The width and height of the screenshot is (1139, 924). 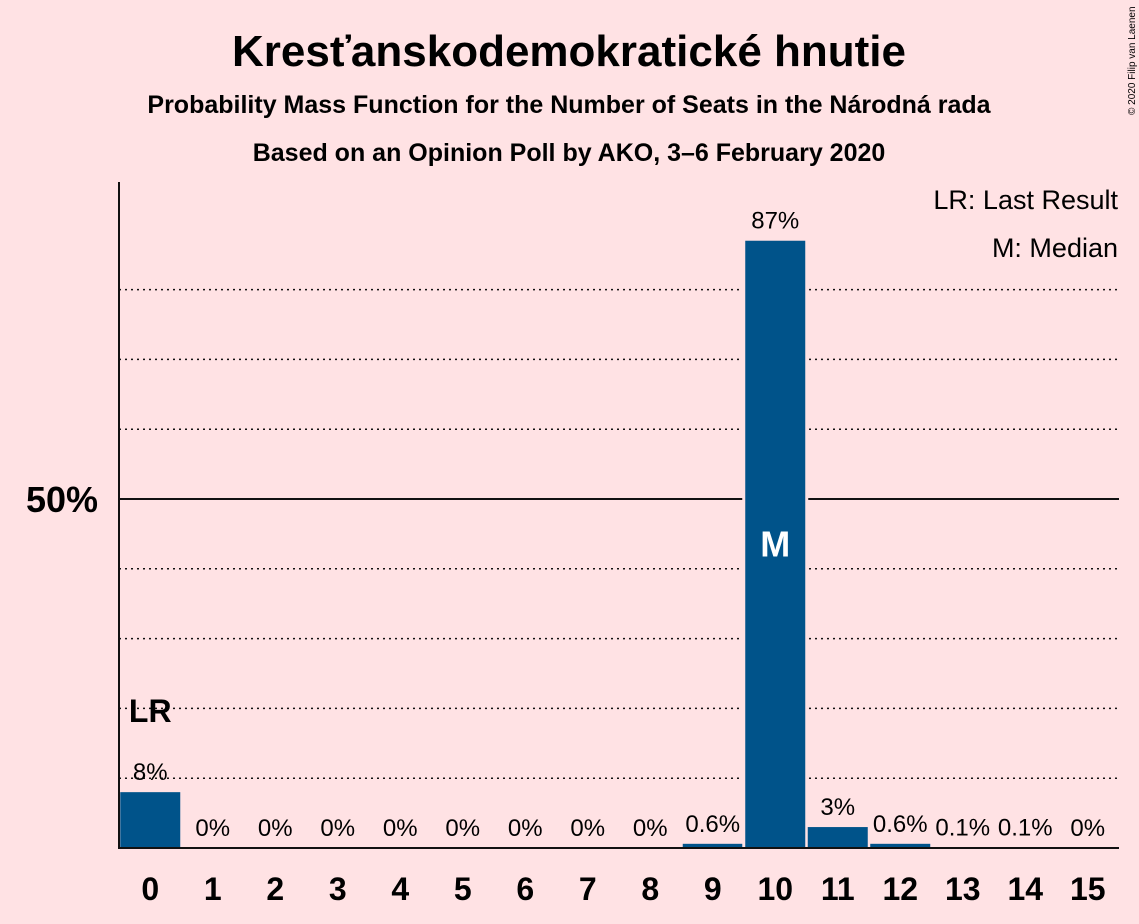 I want to click on last-result-marker: LR, so click(x=150, y=711).